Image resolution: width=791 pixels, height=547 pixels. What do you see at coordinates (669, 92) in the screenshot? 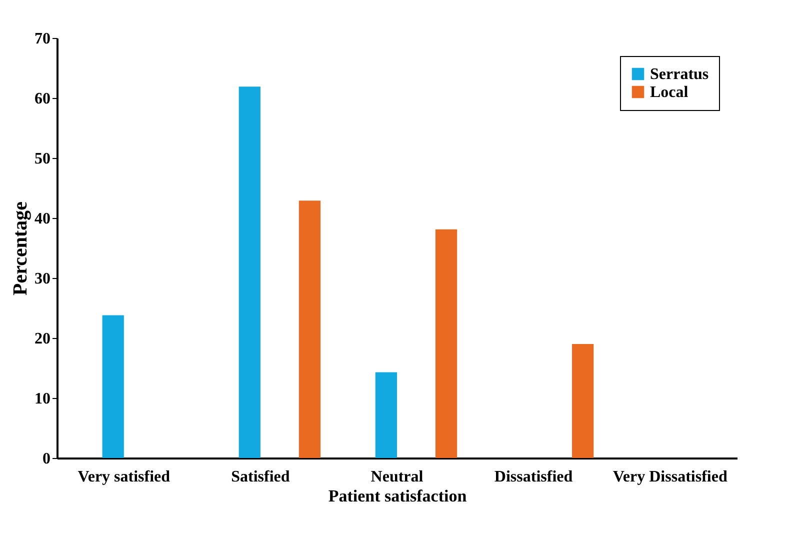
I see `legend-label: Local` at bounding box center [669, 92].